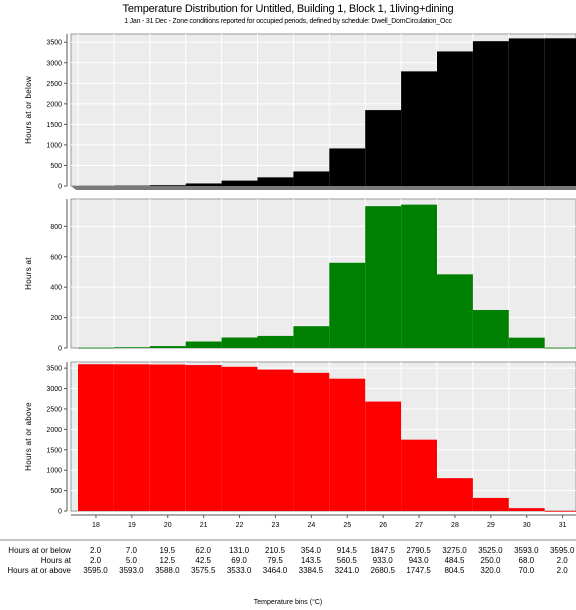  I want to click on table-cell: 3464.0, so click(275, 570).